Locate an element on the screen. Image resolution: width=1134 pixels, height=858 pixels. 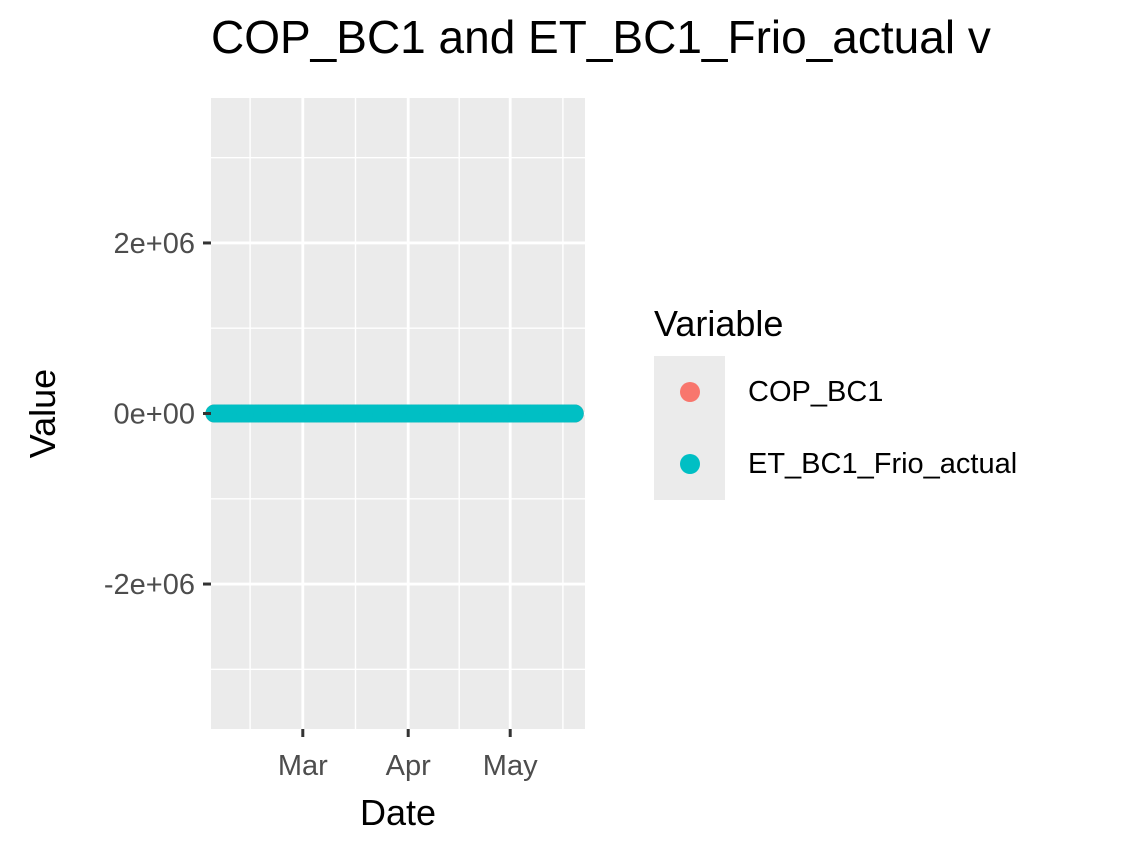
legend: Variable COP_BC1 ET_BC1_Frio_actual is located at coordinates (835, 401).